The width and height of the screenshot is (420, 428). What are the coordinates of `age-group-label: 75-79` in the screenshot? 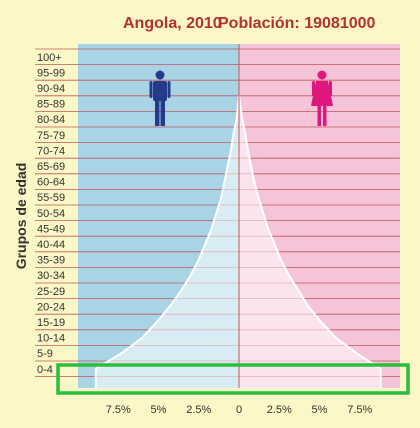 It's located at (51, 136).